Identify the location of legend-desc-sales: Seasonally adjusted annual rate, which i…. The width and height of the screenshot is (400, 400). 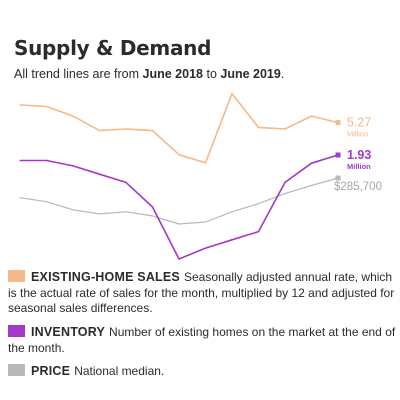
(201, 292).